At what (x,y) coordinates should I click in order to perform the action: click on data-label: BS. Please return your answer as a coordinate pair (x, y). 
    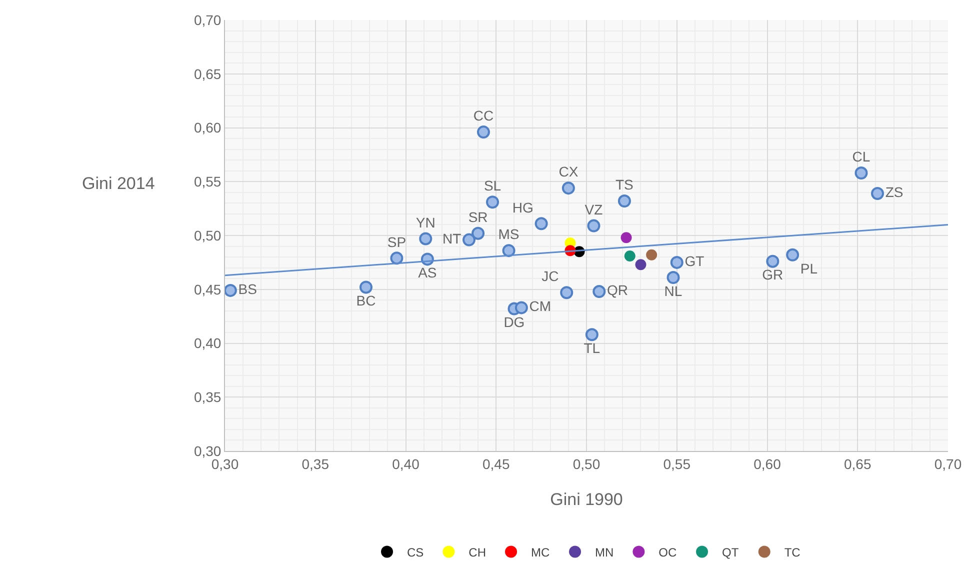
    Looking at the image, I should click on (247, 288).